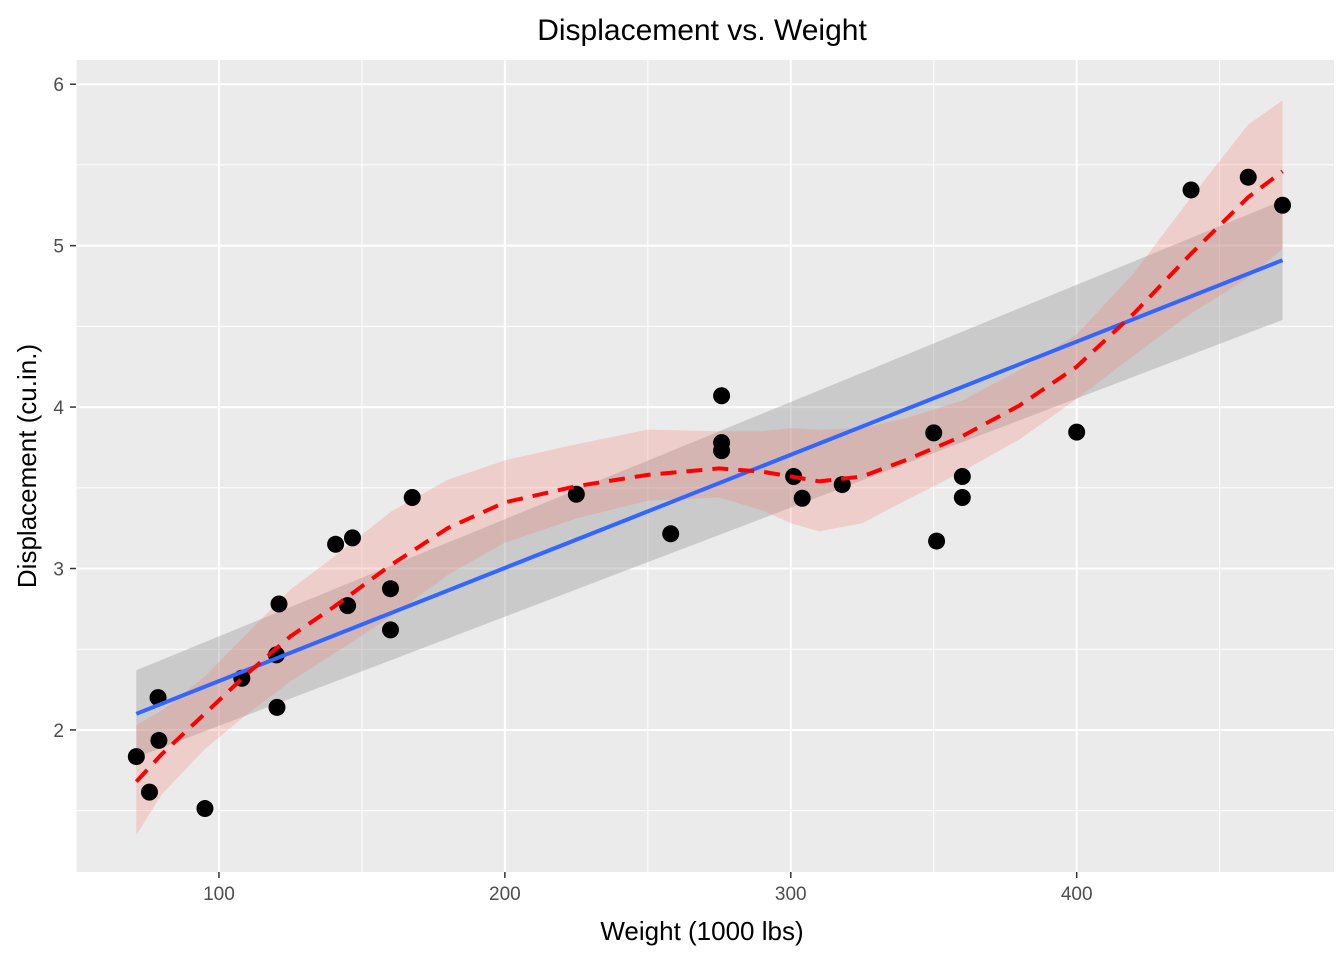 The height and width of the screenshot is (960, 1344). What do you see at coordinates (58, 570) in the screenshot?
I see `y-tick-label: 3` at bounding box center [58, 570].